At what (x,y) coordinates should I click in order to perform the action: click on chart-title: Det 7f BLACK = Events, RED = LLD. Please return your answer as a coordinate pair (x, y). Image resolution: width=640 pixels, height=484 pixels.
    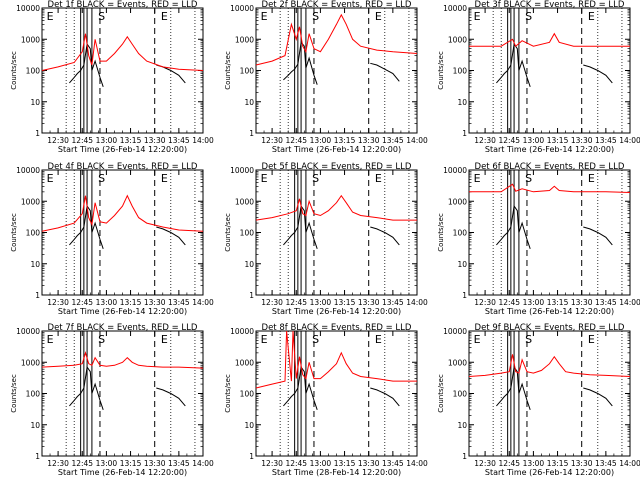
    Looking at the image, I should click on (123, 328).